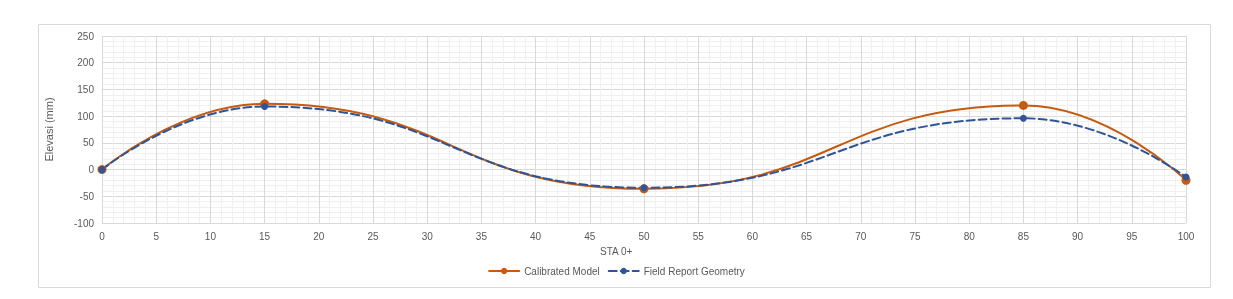 This screenshot has width=1233, height=299. Describe the element at coordinates (373, 236) in the screenshot. I see `x-tick-label: 25` at that location.